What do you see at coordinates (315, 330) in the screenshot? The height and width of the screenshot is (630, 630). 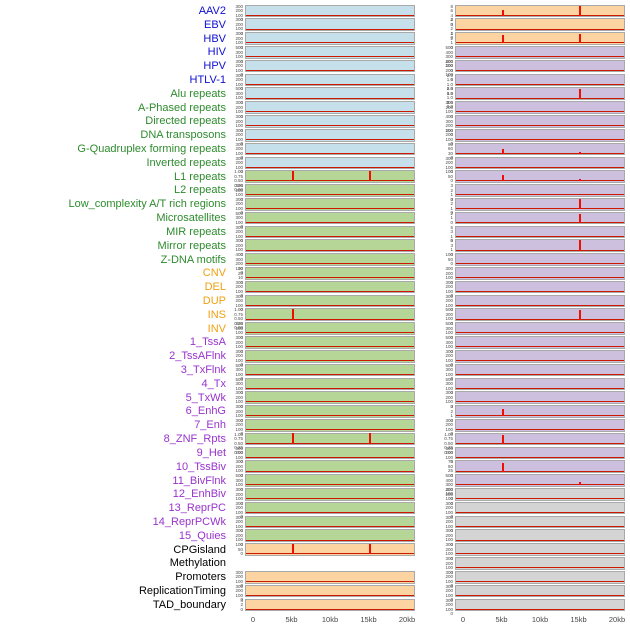 I see `track-row: INV 300 200 100 0 500 300 100 0` at bounding box center [315, 330].